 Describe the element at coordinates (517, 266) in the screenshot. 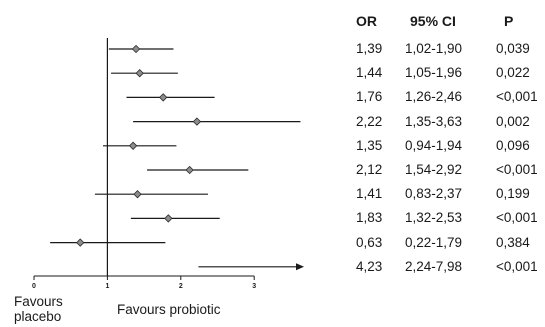

I see `row-9-p: <0,001` at that location.